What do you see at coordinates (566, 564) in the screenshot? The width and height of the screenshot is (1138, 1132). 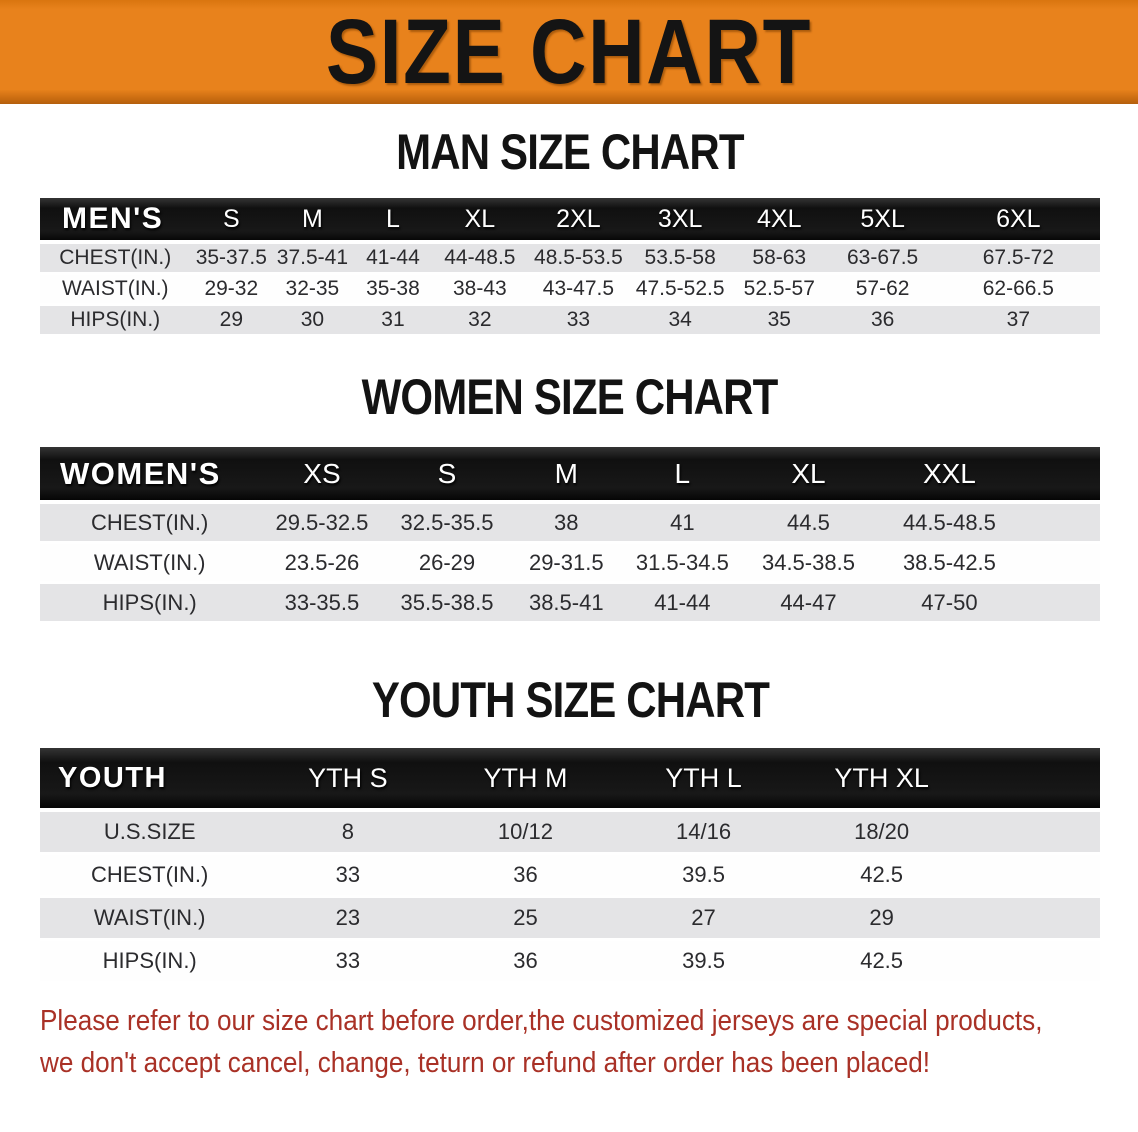 I see `size-value-cell: 29-31.5` at bounding box center [566, 564].